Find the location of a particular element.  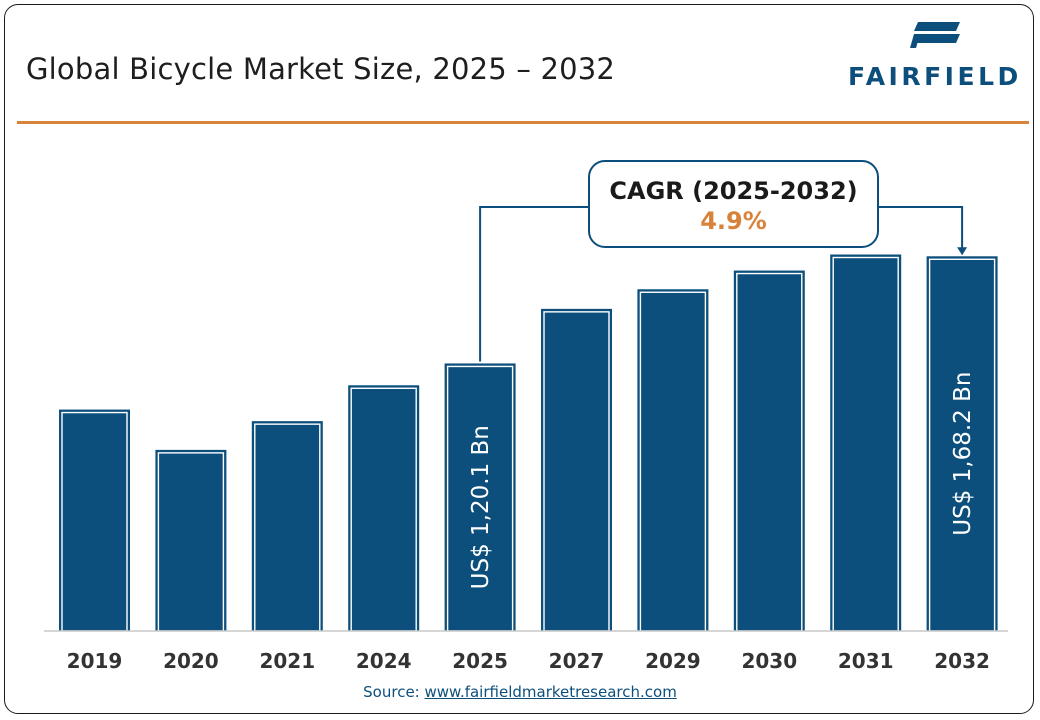

bar-2021 is located at coordinates (287, 526).